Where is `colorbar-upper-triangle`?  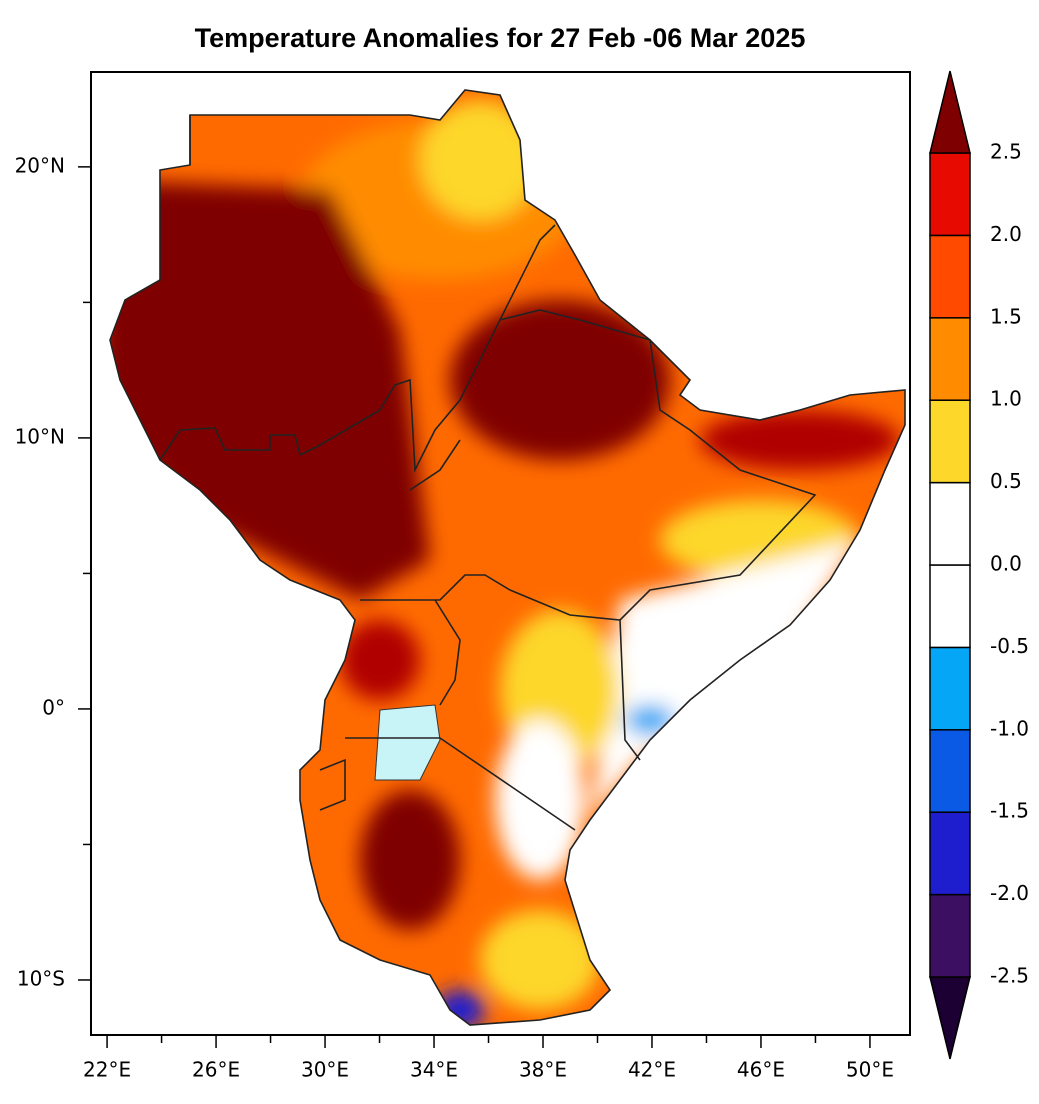 colorbar-upper-triangle is located at coordinates (950, 112).